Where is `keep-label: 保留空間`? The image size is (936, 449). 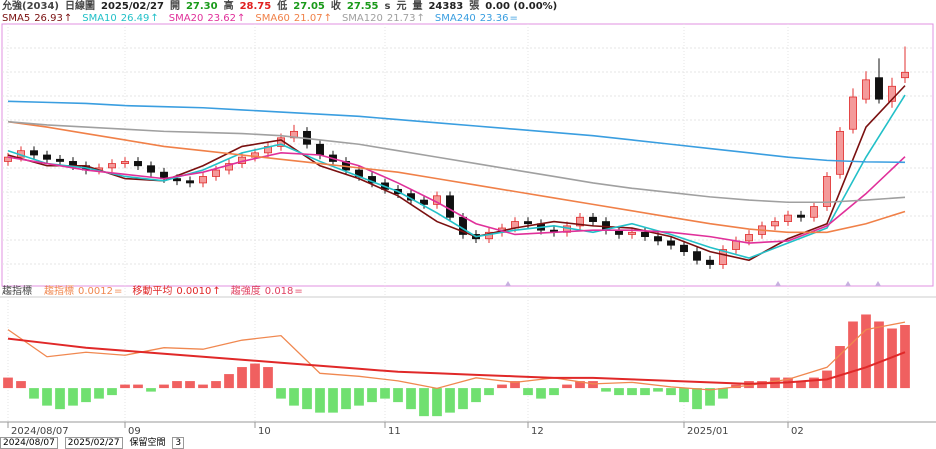 keep-label: 保留空間 is located at coordinates (147, 443).